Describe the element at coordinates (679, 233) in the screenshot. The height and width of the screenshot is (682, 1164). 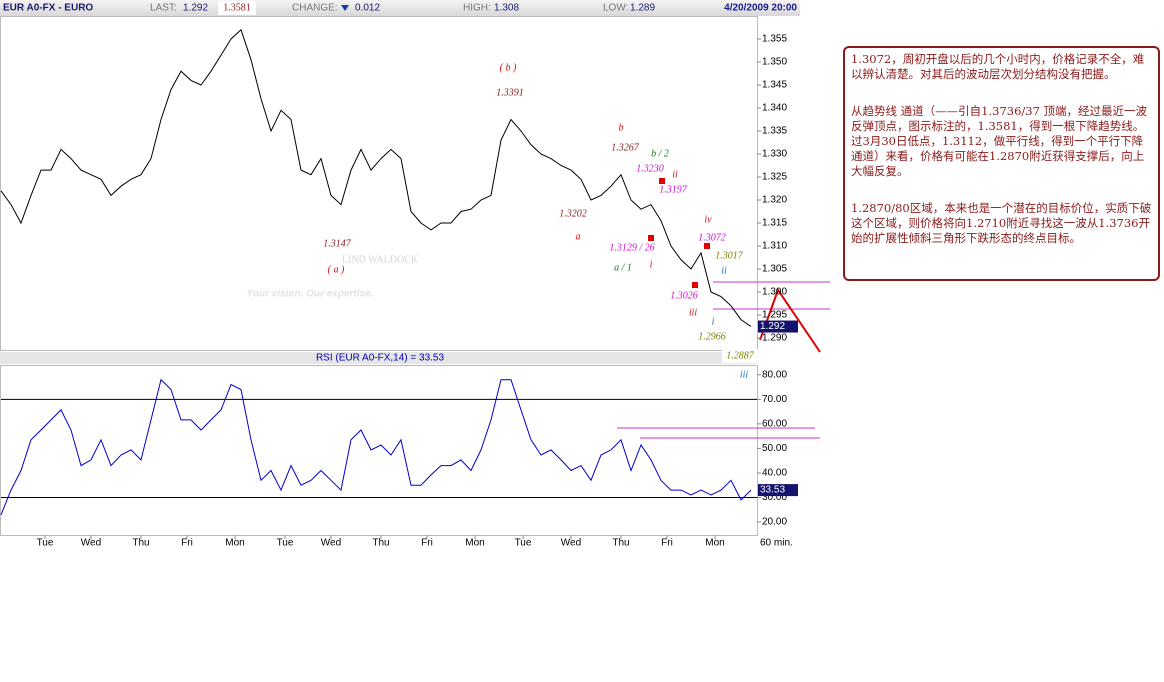
I see `wave-markers` at that location.